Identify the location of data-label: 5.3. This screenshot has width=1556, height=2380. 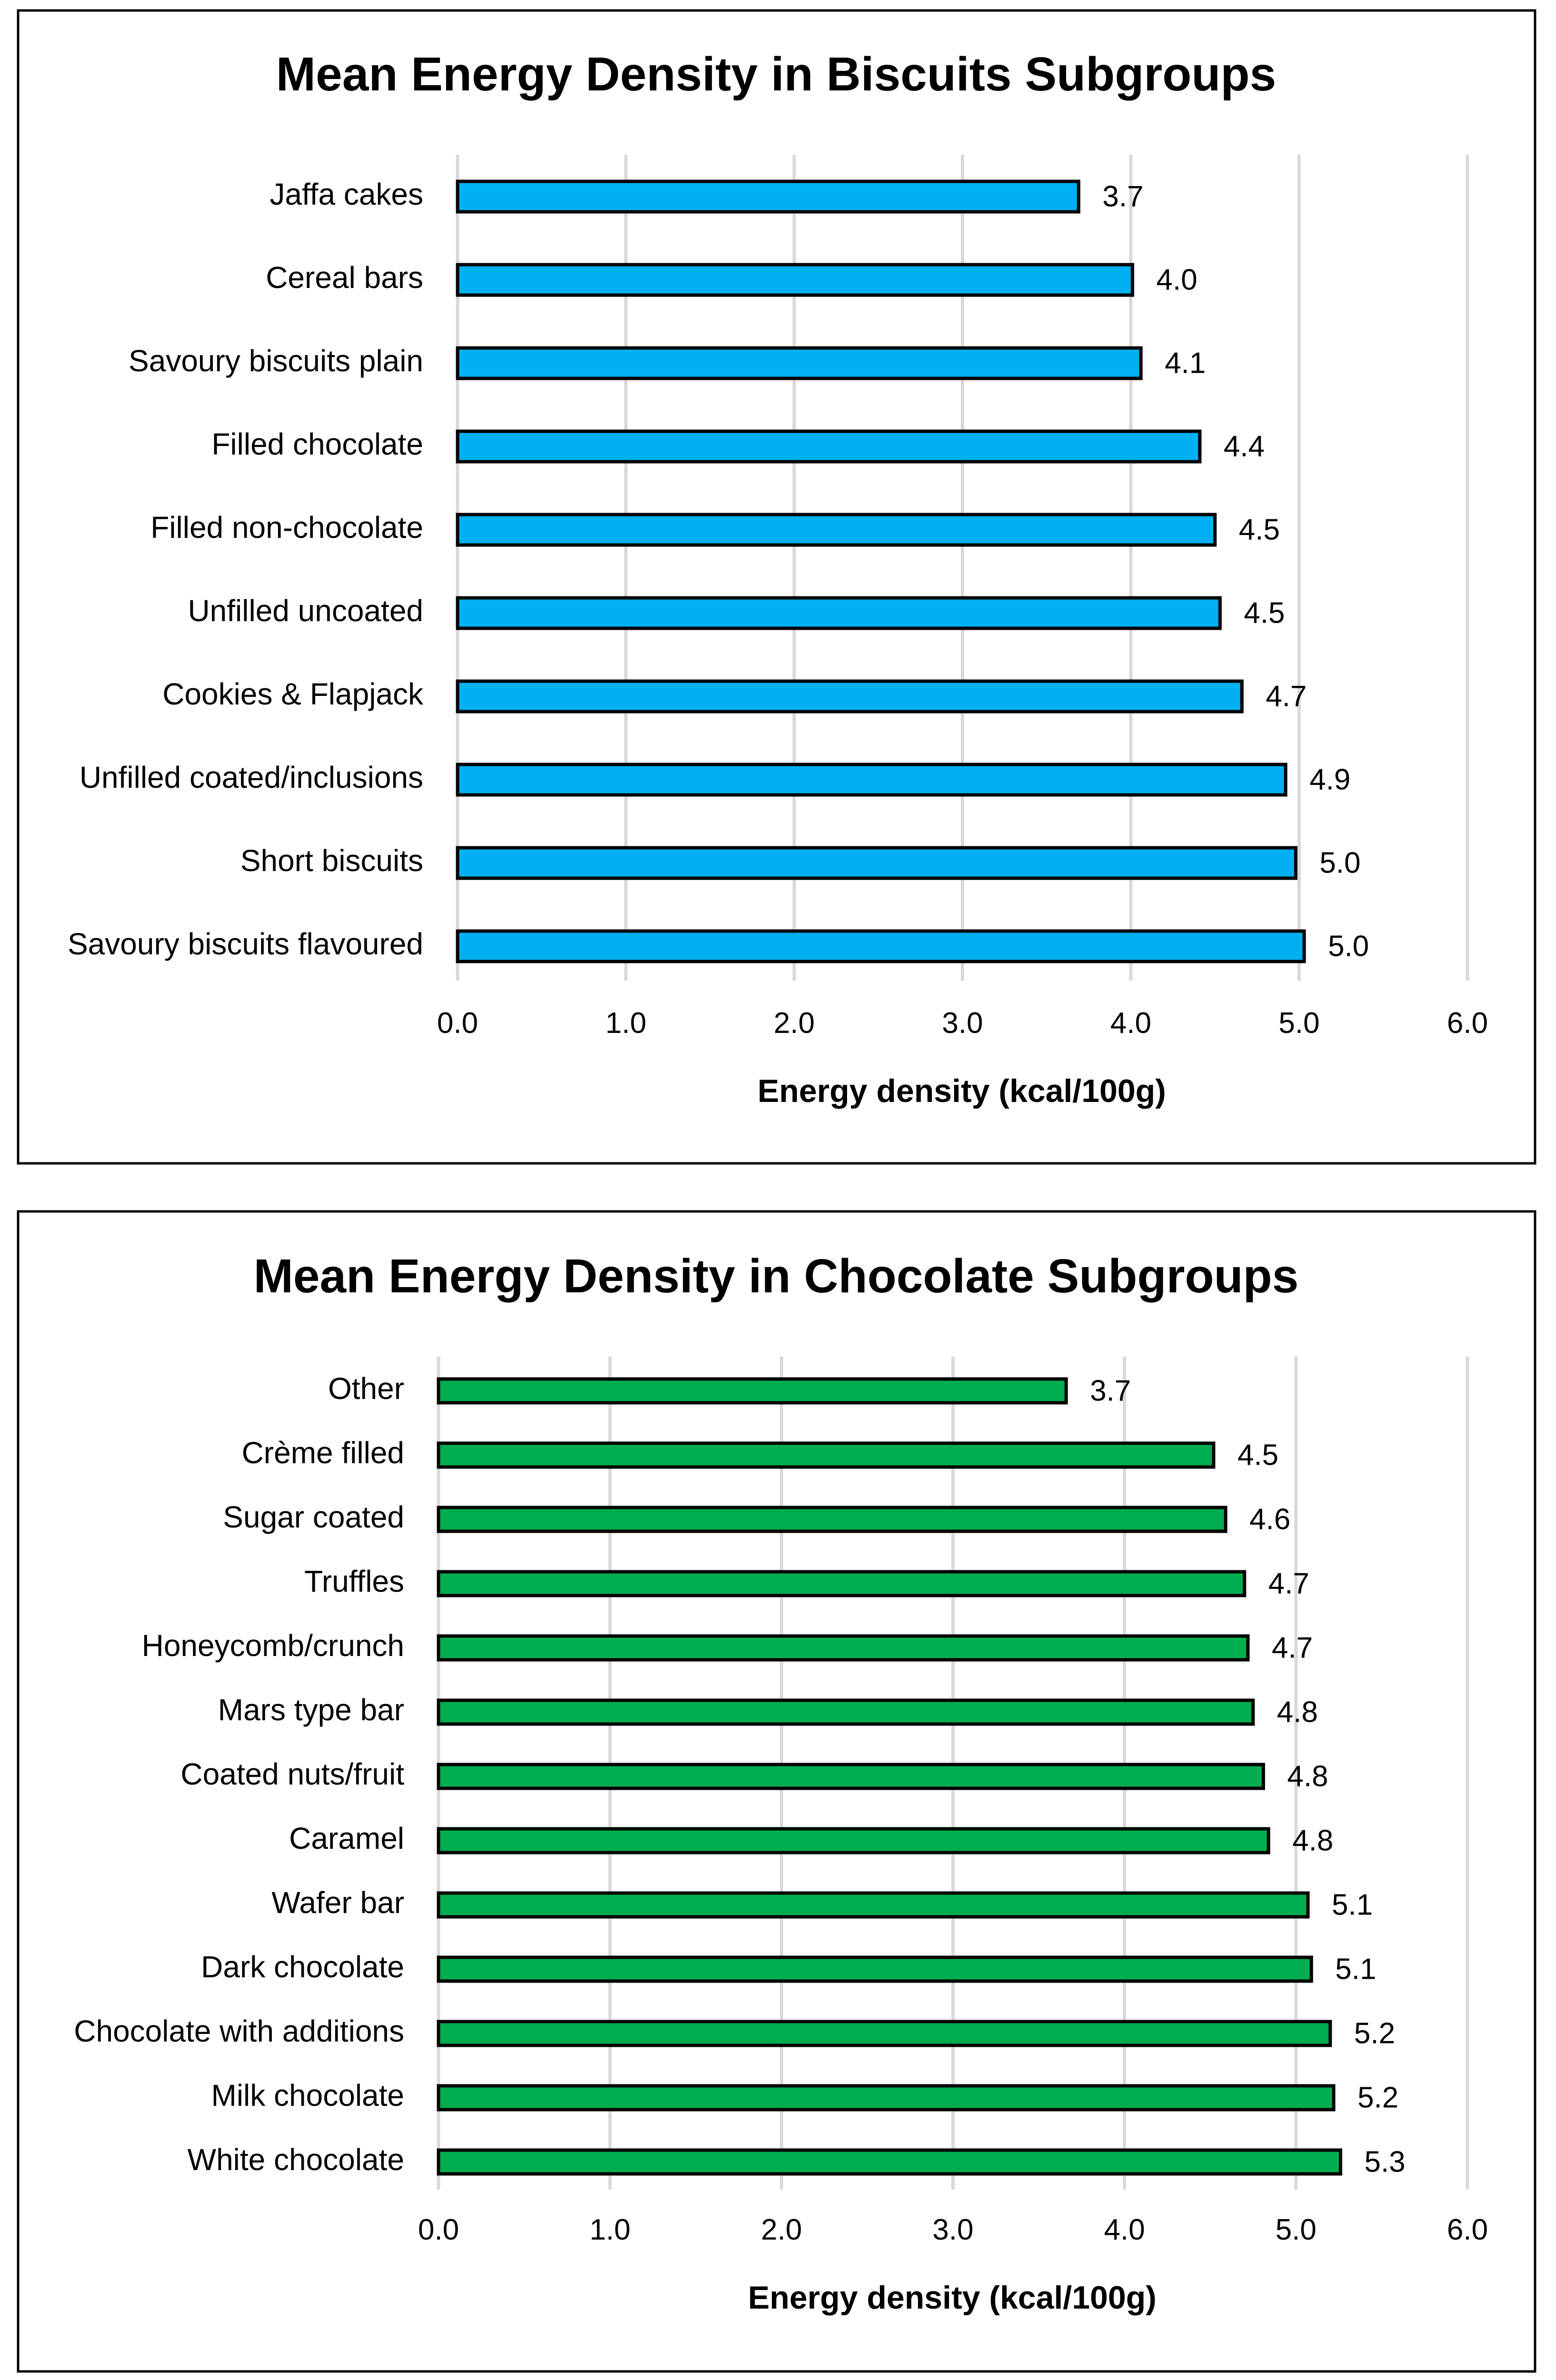
(1385, 2161).